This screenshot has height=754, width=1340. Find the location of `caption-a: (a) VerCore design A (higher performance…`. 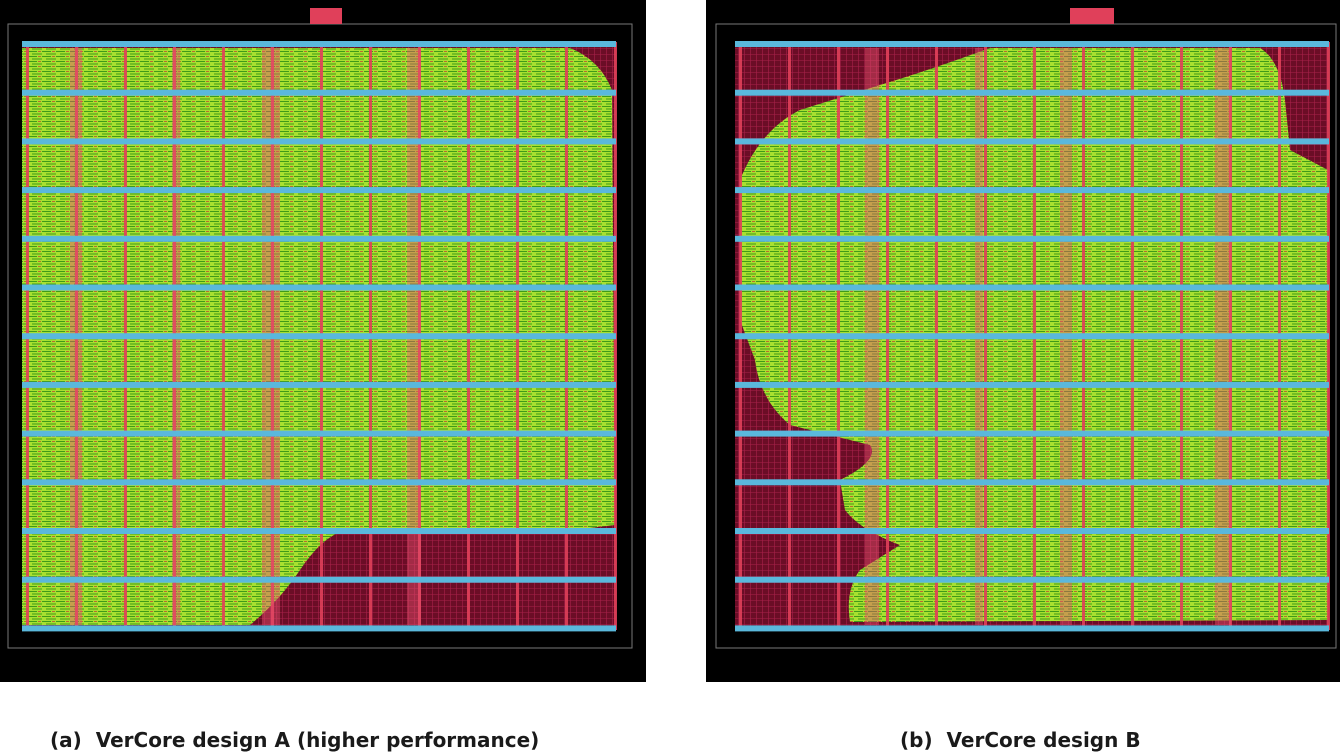

caption-a: (a) VerCore design A (higher performance… is located at coordinates (294, 740).